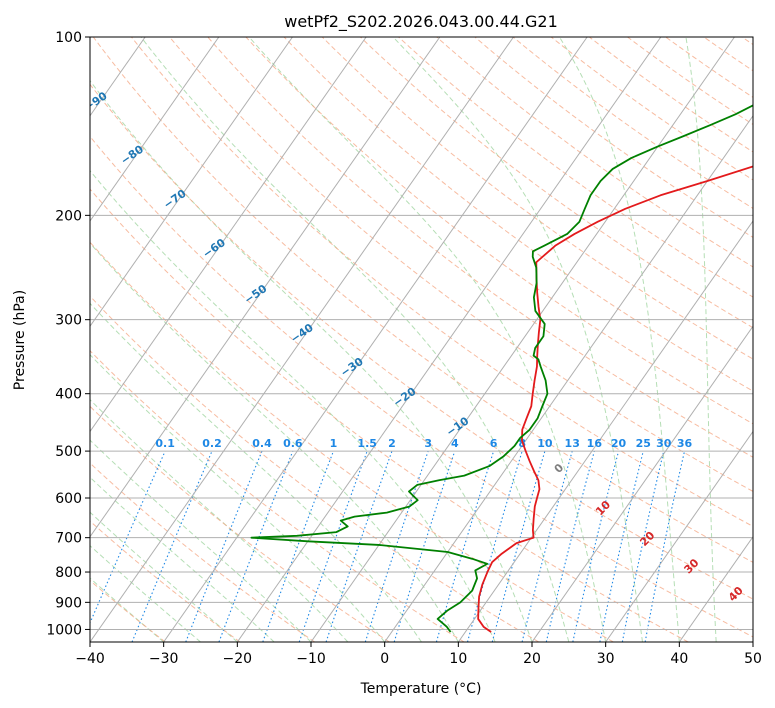 Image resolution: width=775 pixels, height=708 pixels. I want to click on mixing-ratio-label: 6, so click(494, 443).